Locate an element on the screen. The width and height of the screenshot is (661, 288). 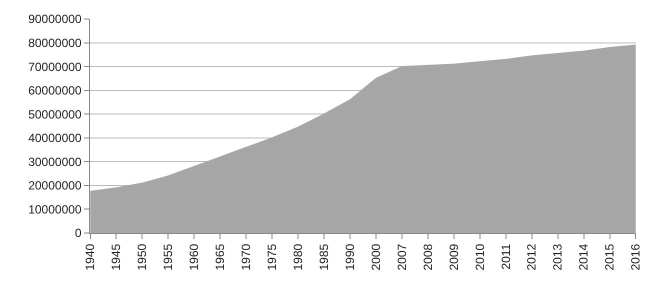
x-tick-label: 2012 is located at coordinates (531, 257).